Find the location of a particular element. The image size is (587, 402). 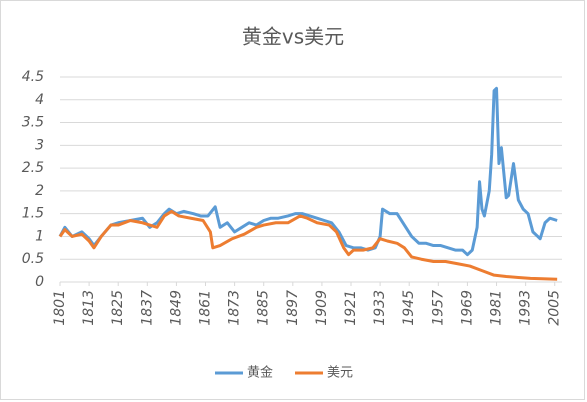

y-tick-label: 0.5 is located at coordinates (33, 259).